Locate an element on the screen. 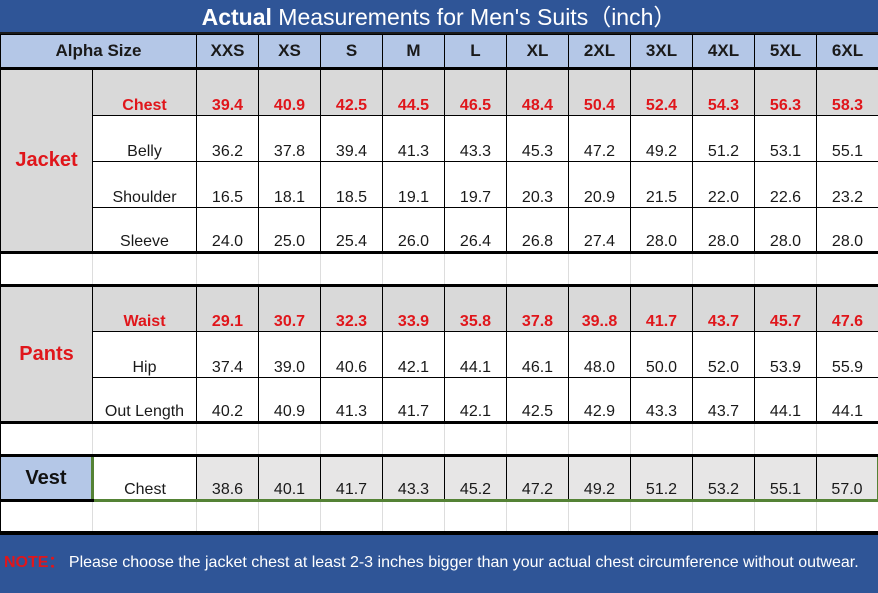  alpha-size-header: Alpha Size is located at coordinates (98, 52).